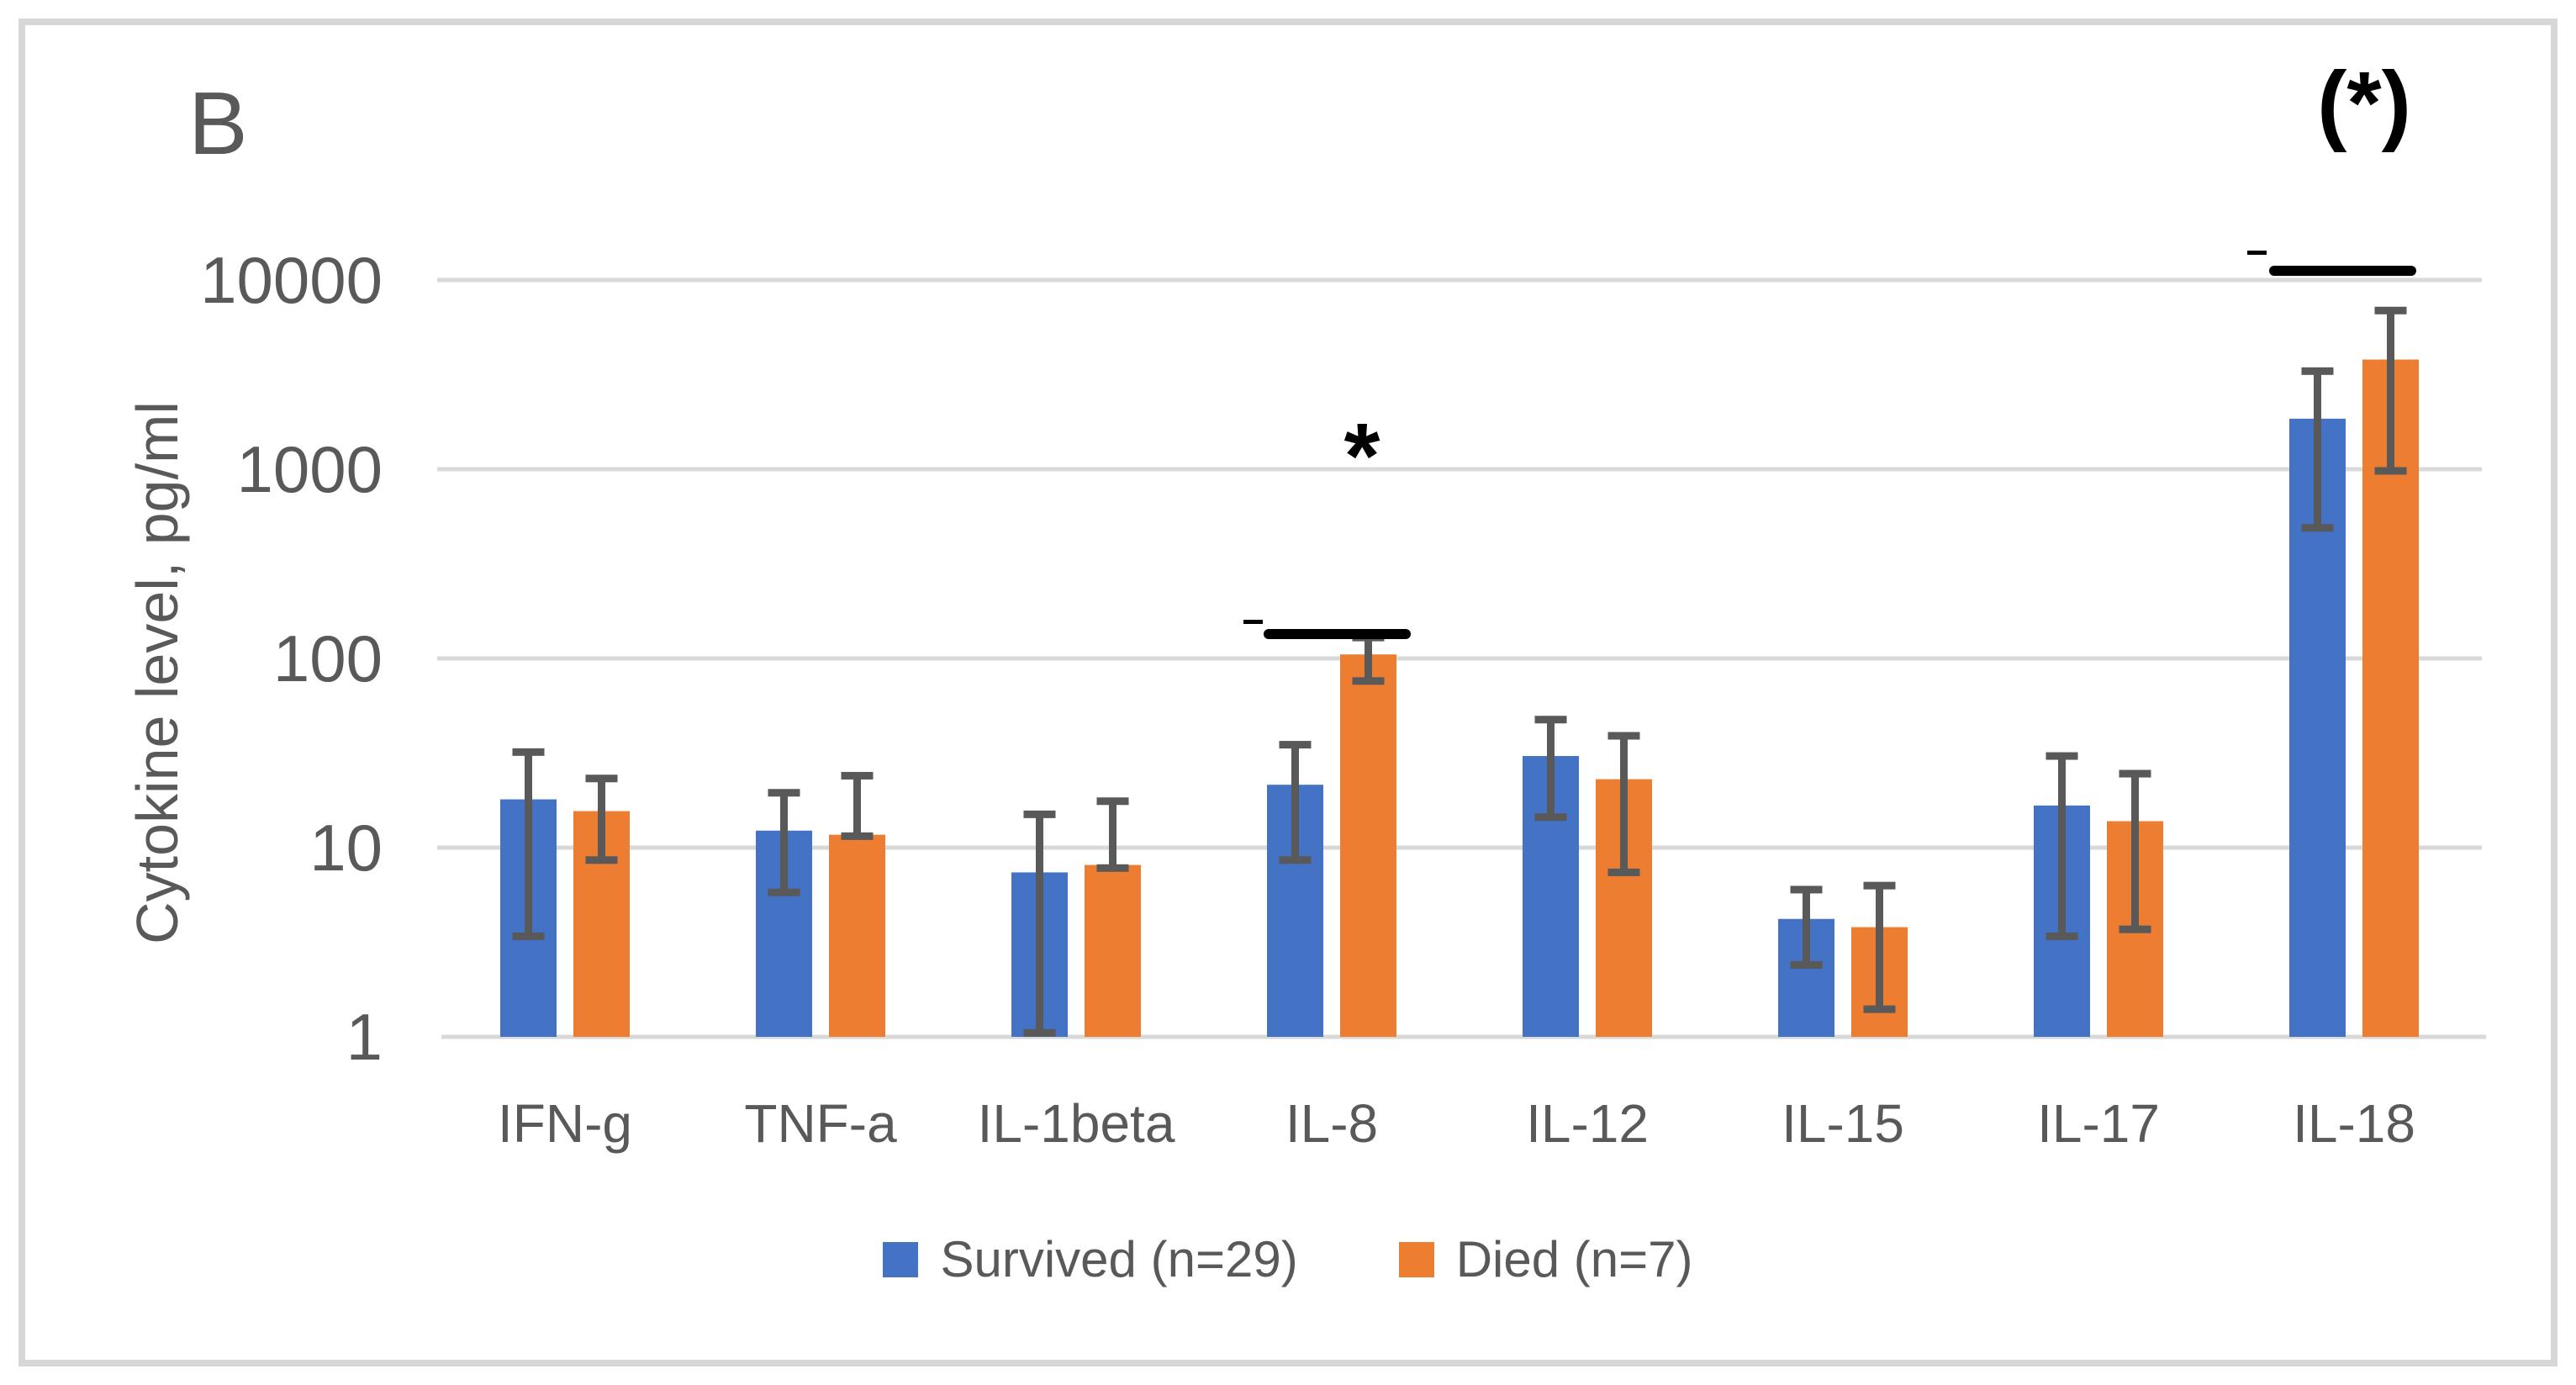 This screenshot has height=1385, width=2576. What do you see at coordinates (1119, 1259) in the screenshot?
I see `legend-label-survived: Survived (n=29)` at bounding box center [1119, 1259].